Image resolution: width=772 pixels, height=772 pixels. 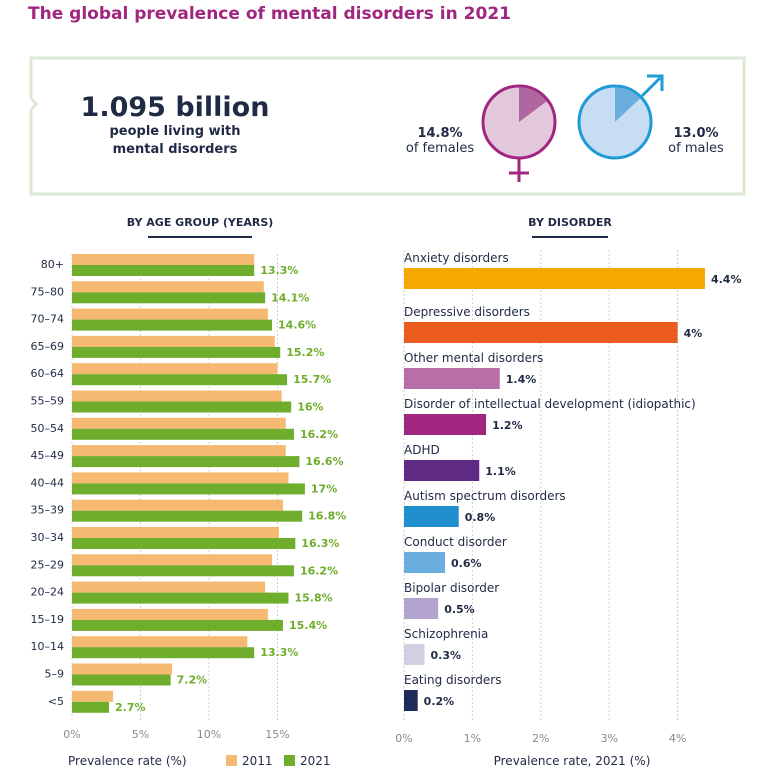 What do you see at coordinates (48, 401) in the screenshot?
I see `age-category-label: 55–59` at bounding box center [48, 401].